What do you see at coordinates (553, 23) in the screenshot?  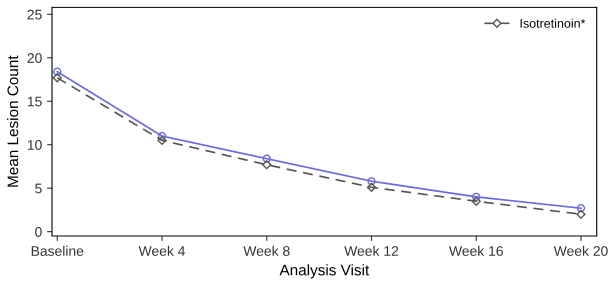 I see `legend-label: Isotretinoin*` at bounding box center [553, 23].